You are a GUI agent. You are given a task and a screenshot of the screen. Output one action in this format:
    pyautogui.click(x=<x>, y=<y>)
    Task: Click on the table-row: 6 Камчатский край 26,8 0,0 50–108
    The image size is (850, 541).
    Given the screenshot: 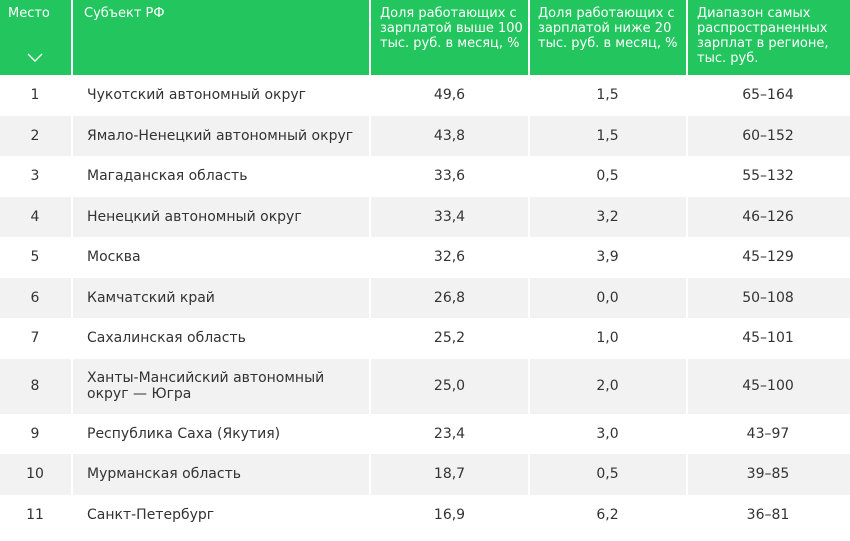 What is the action you would take?
    pyautogui.click(x=425, y=297)
    